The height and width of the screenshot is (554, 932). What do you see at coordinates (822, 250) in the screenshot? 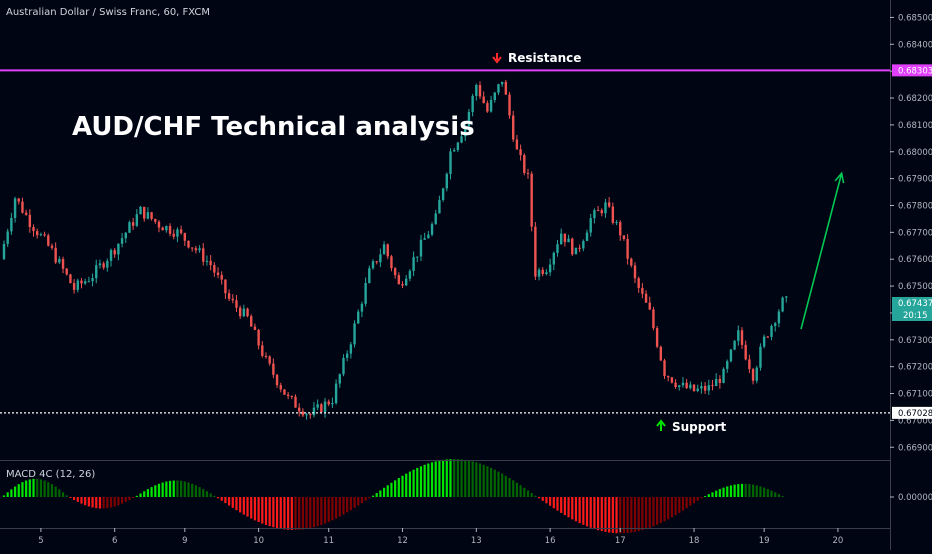
I see `forecast-arrow` at bounding box center [822, 250].